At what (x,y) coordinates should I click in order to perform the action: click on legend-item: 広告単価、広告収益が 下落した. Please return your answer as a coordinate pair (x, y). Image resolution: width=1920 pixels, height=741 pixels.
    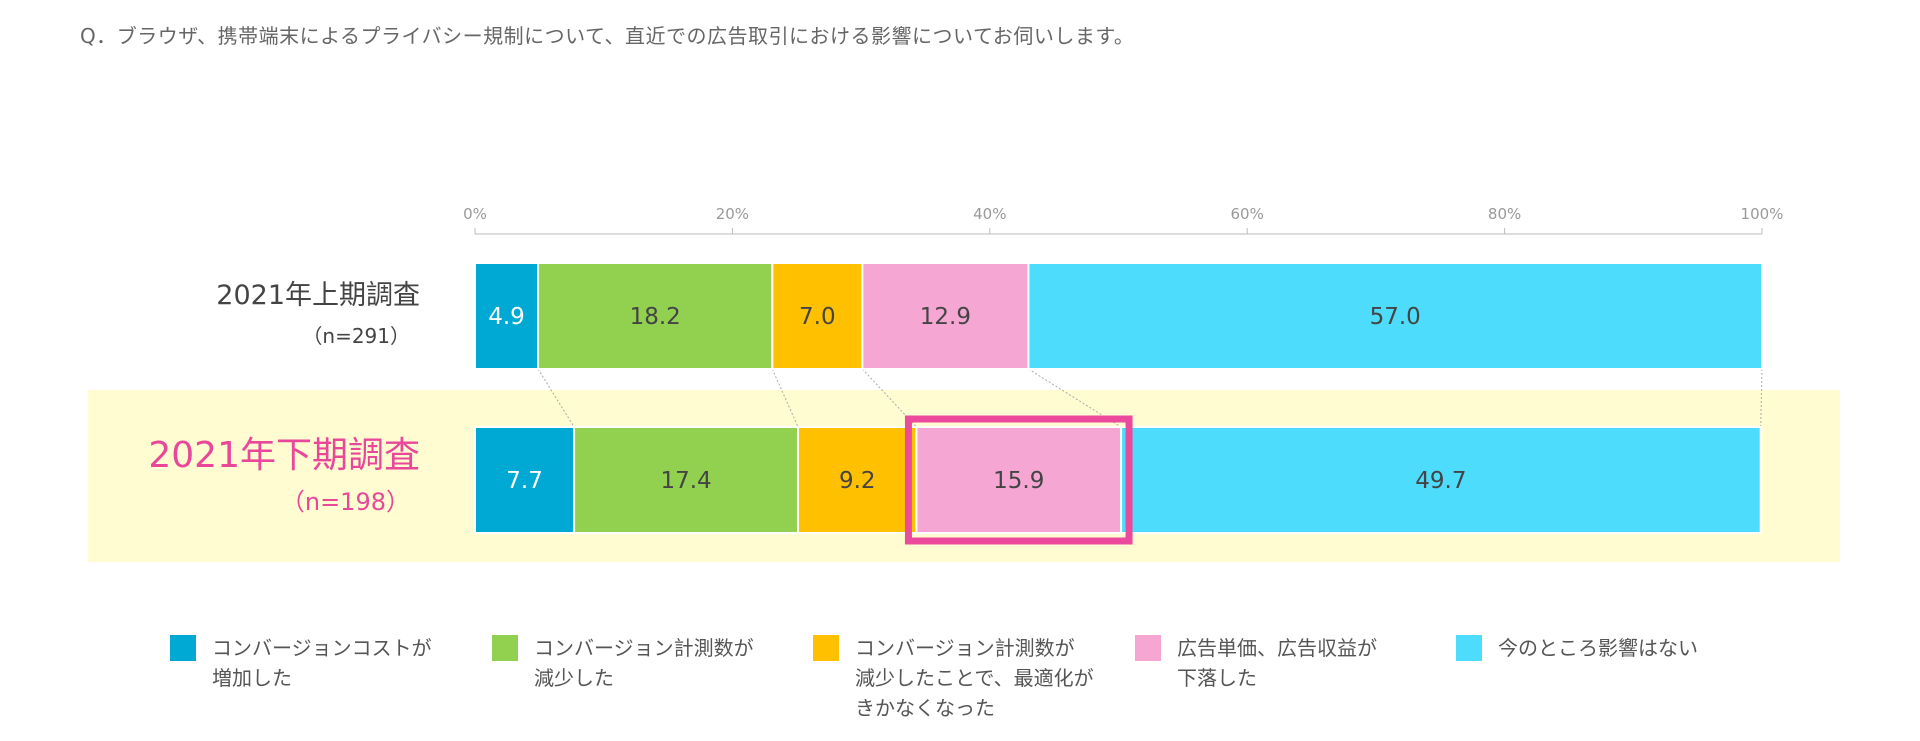
    Looking at the image, I should click on (1256, 663).